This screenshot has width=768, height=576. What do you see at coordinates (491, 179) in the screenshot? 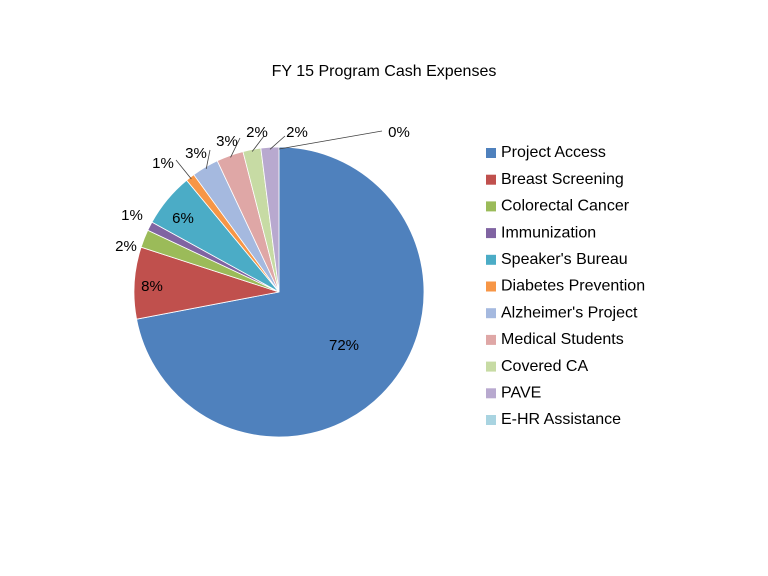
I see `legend-swatch-breast-screening` at bounding box center [491, 179].